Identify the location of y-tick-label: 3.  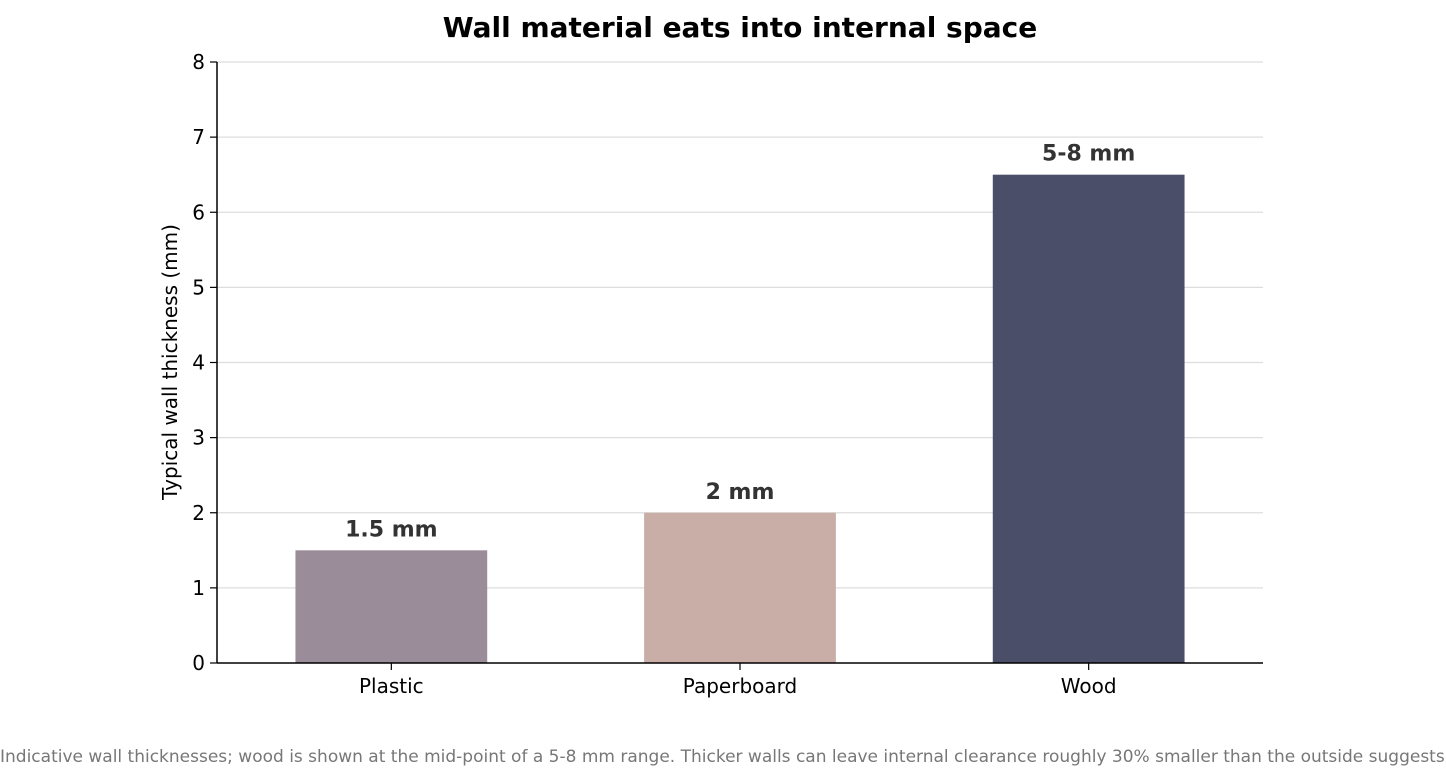
(198, 438).